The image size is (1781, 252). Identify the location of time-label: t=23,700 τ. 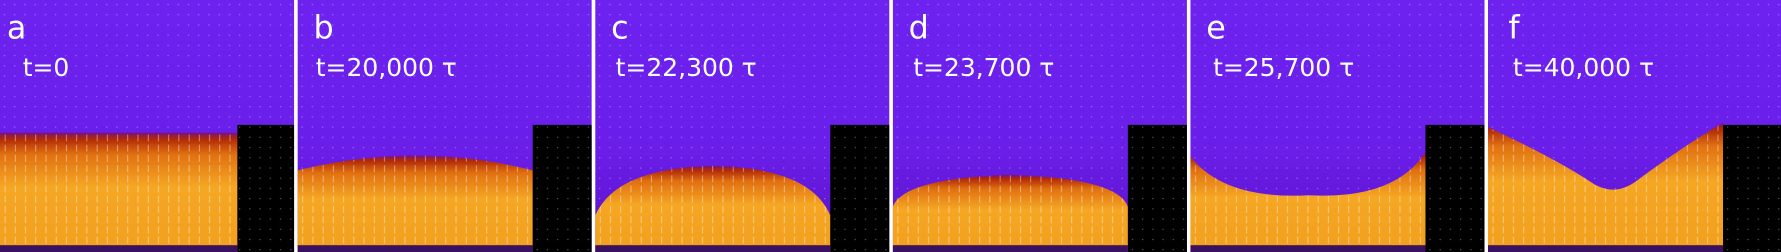
(983, 67).